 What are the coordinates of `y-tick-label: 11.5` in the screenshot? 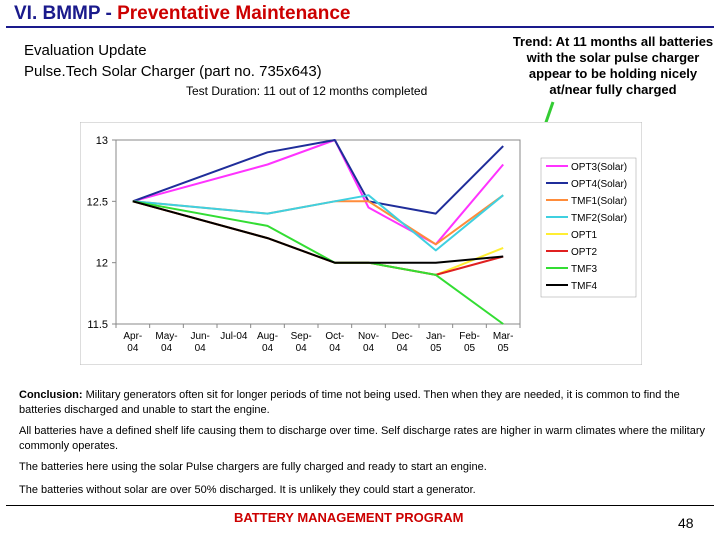 It's located at (97, 325).